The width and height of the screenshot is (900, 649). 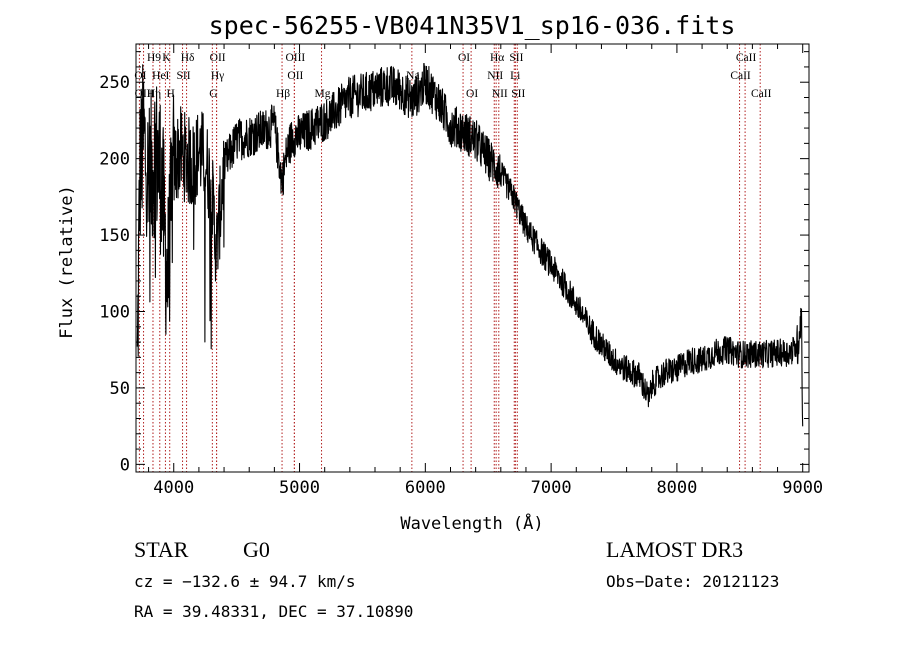 I want to click on y-axis-label: Flux (relative), so click(x=67, y=262).